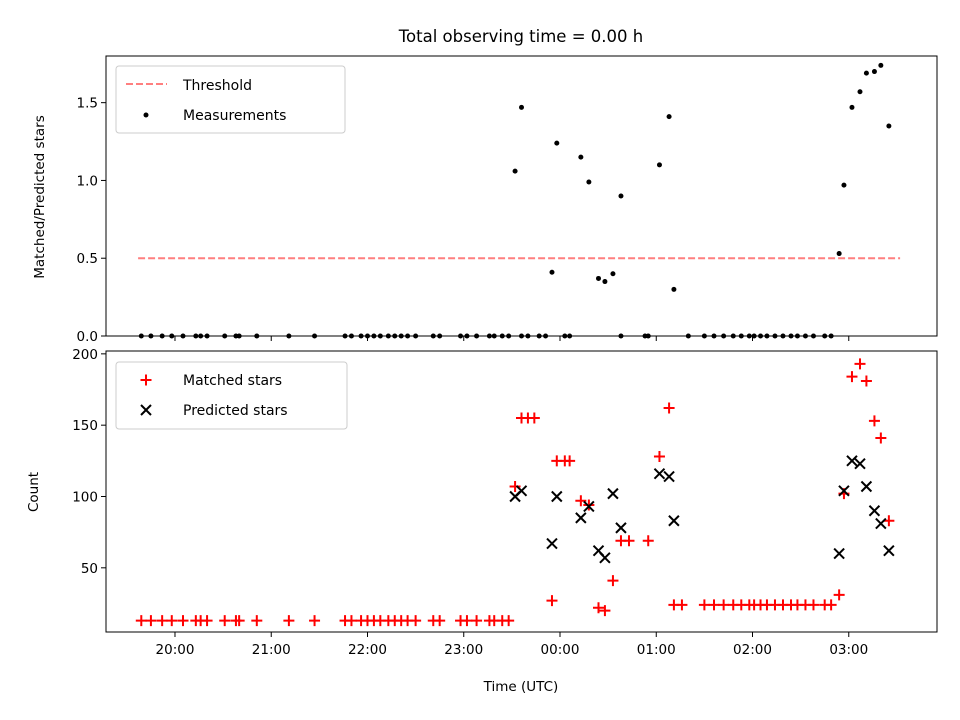  Describe the element at coordinates (230, 99) in the screenshot. I see `legend-top: Threshold Measurements` at that location.